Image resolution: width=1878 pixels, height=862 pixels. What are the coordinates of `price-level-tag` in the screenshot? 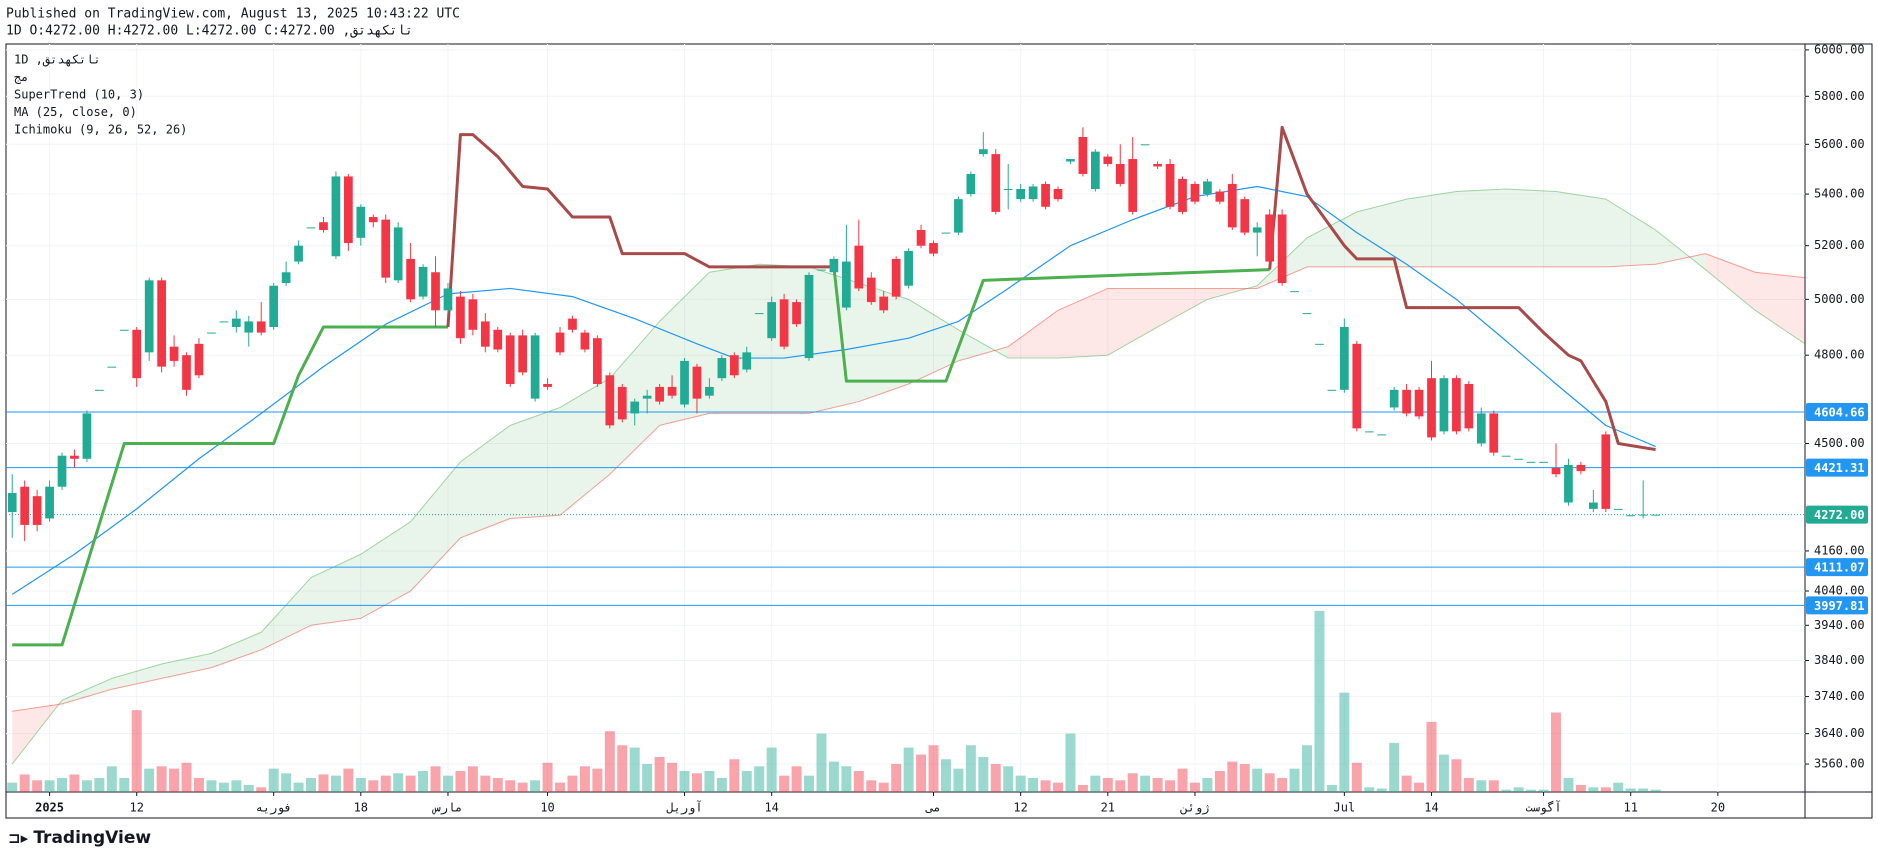 It's located at (1837, 567).